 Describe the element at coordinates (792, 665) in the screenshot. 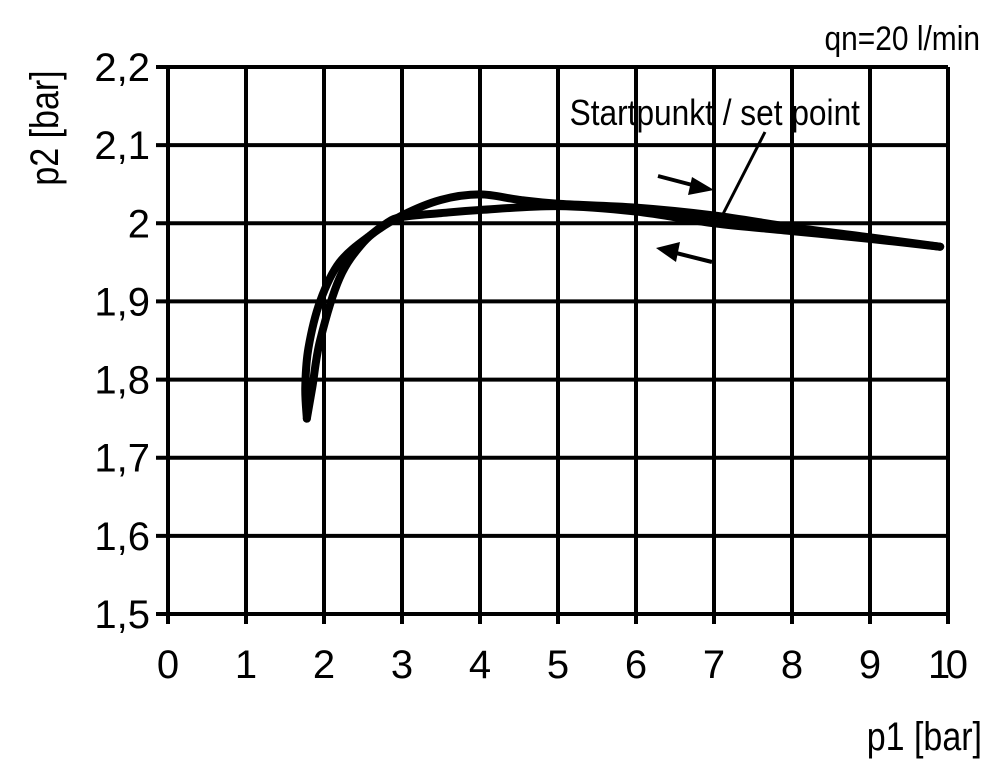

I see `x-tick-label: 8` at that location.